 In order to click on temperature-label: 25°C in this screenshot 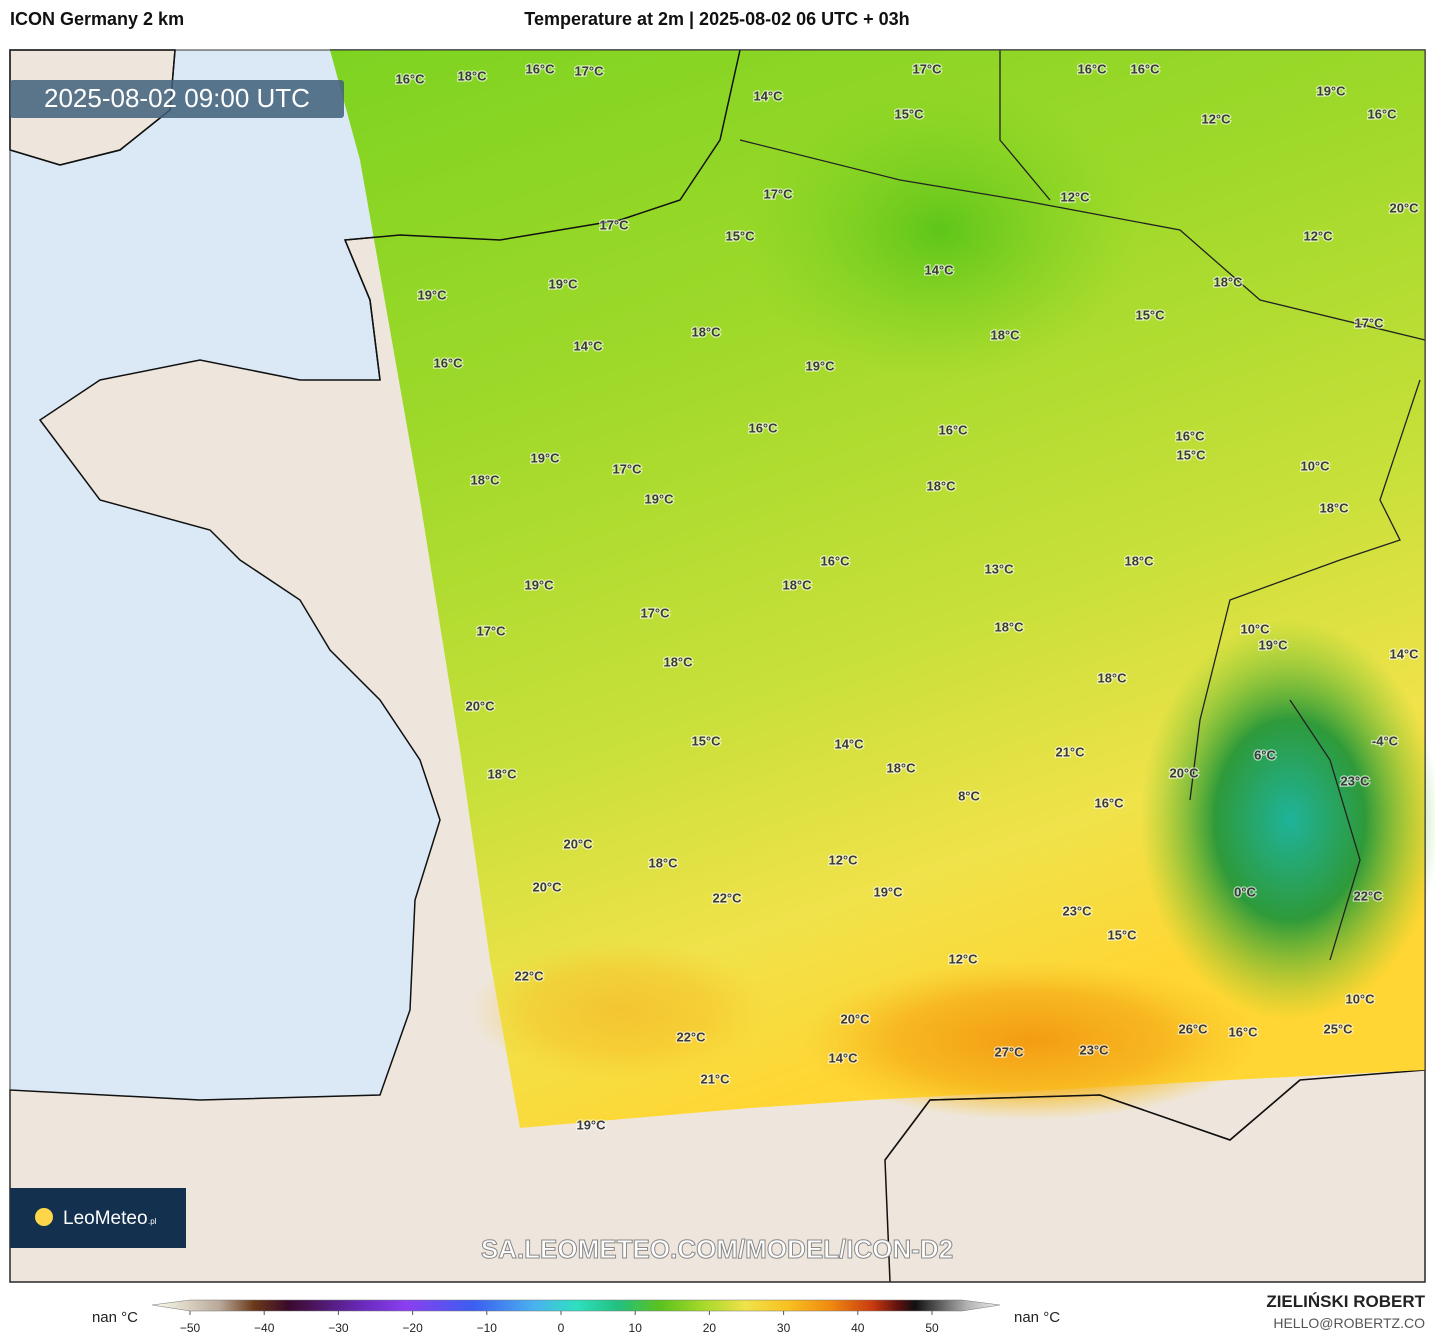, I will do `click(1338, 1028)`.